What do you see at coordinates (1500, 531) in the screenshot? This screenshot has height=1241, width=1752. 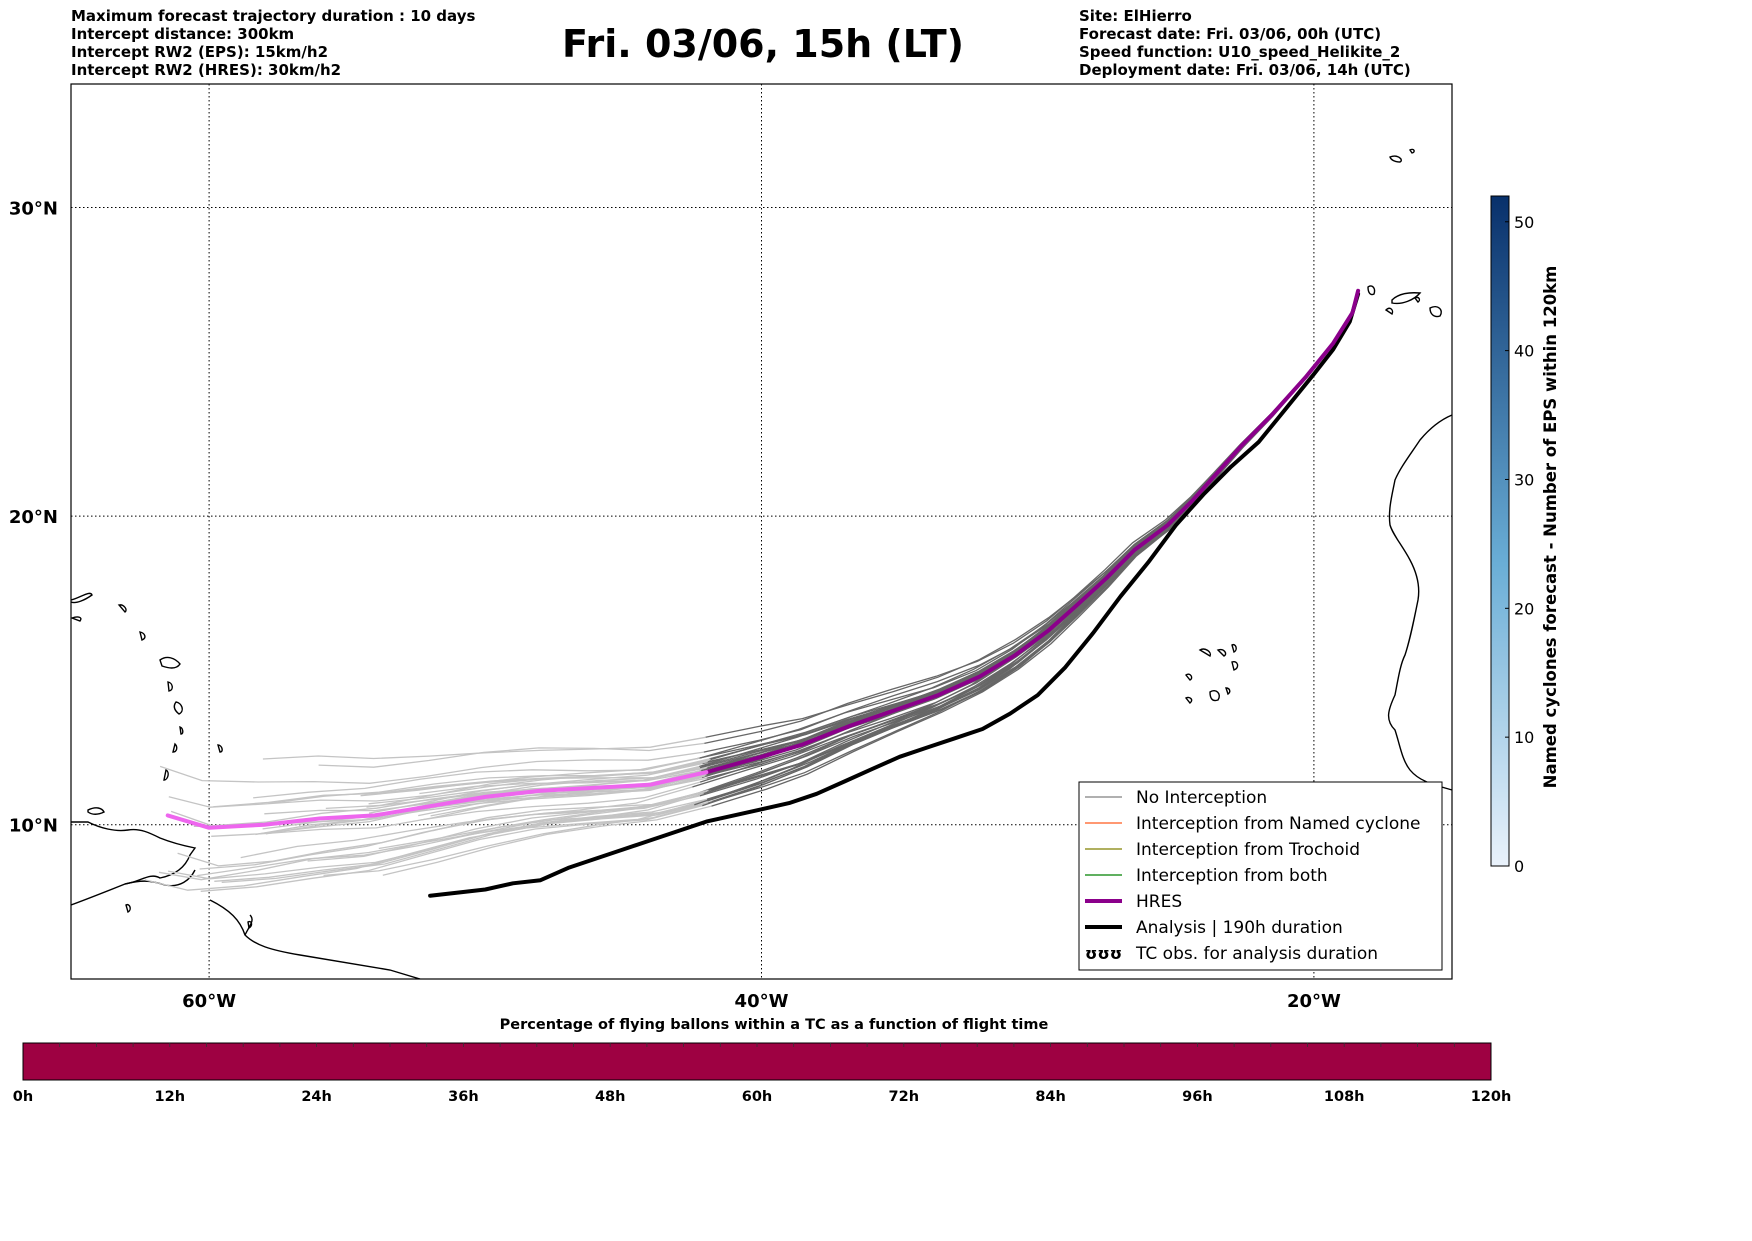 I see `colorbar-gradient` at bounding box center [1500, 531].